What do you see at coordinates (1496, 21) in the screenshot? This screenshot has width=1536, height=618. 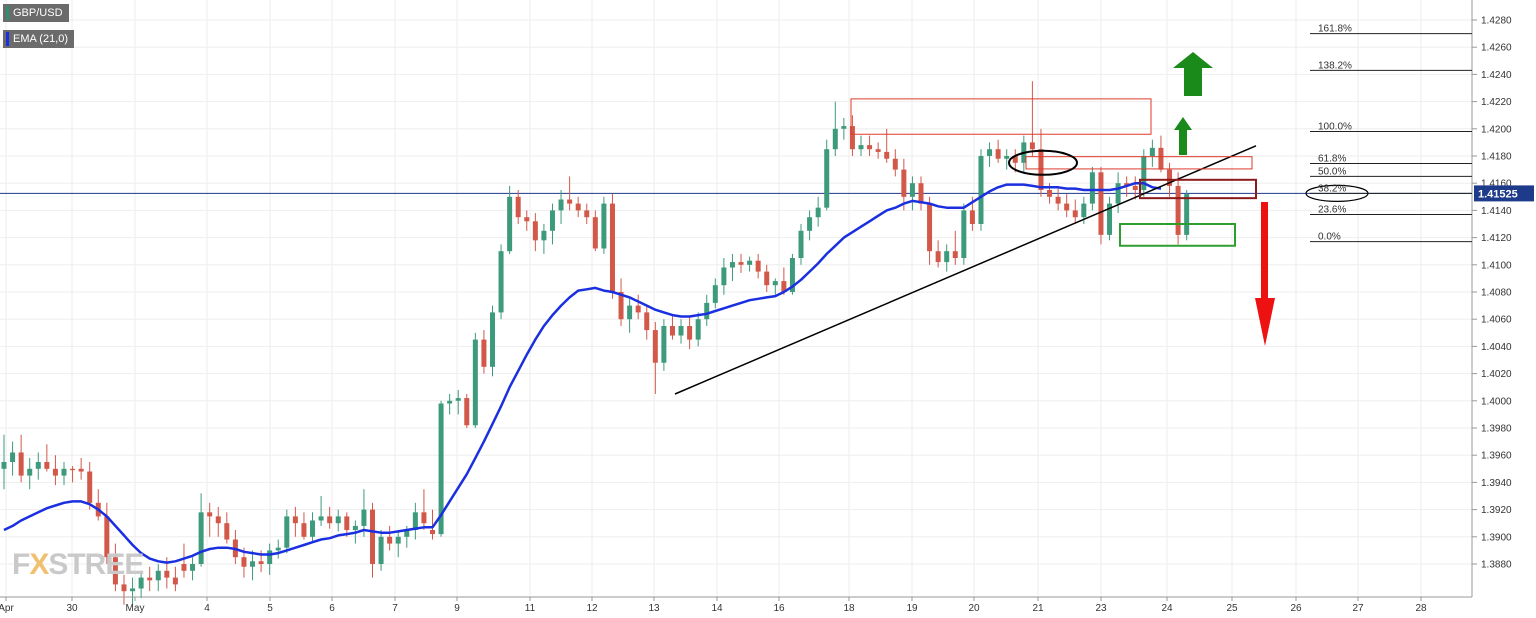 I see `price-tick-label: 1.4280` at bounding box center [1496, 21].